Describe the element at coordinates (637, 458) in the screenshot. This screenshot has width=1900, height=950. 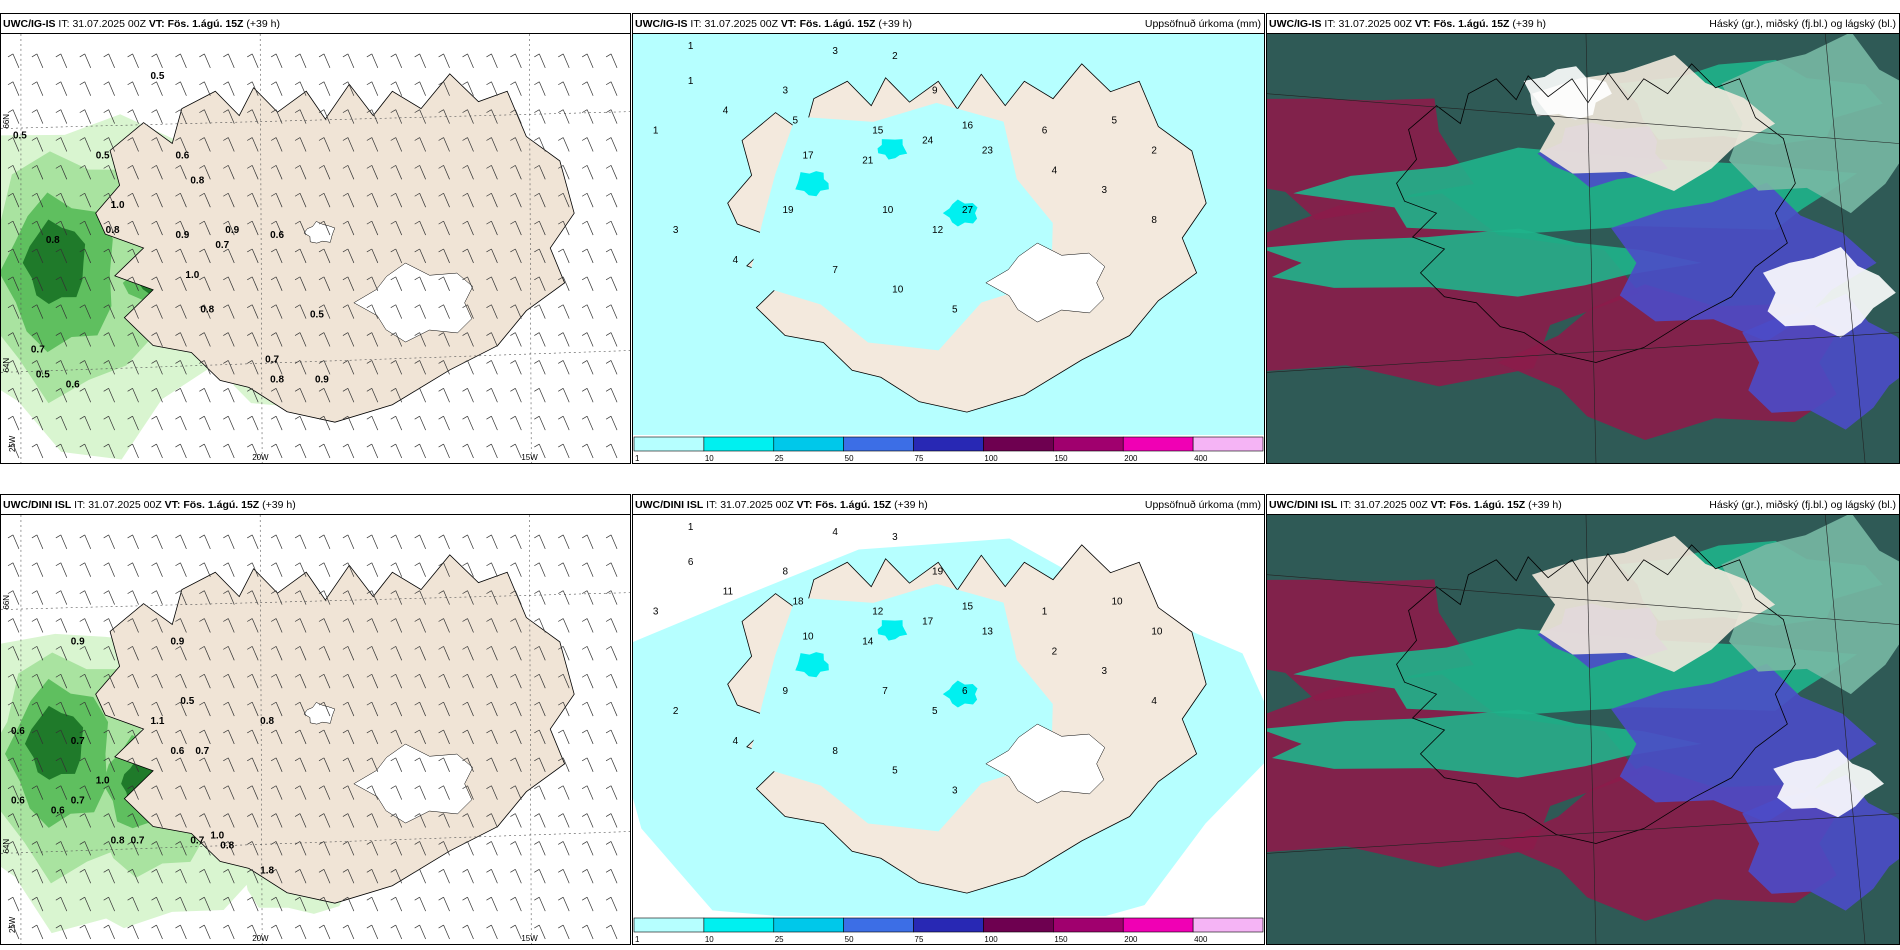
I see `colorbar-tick-label: 1` at that location.